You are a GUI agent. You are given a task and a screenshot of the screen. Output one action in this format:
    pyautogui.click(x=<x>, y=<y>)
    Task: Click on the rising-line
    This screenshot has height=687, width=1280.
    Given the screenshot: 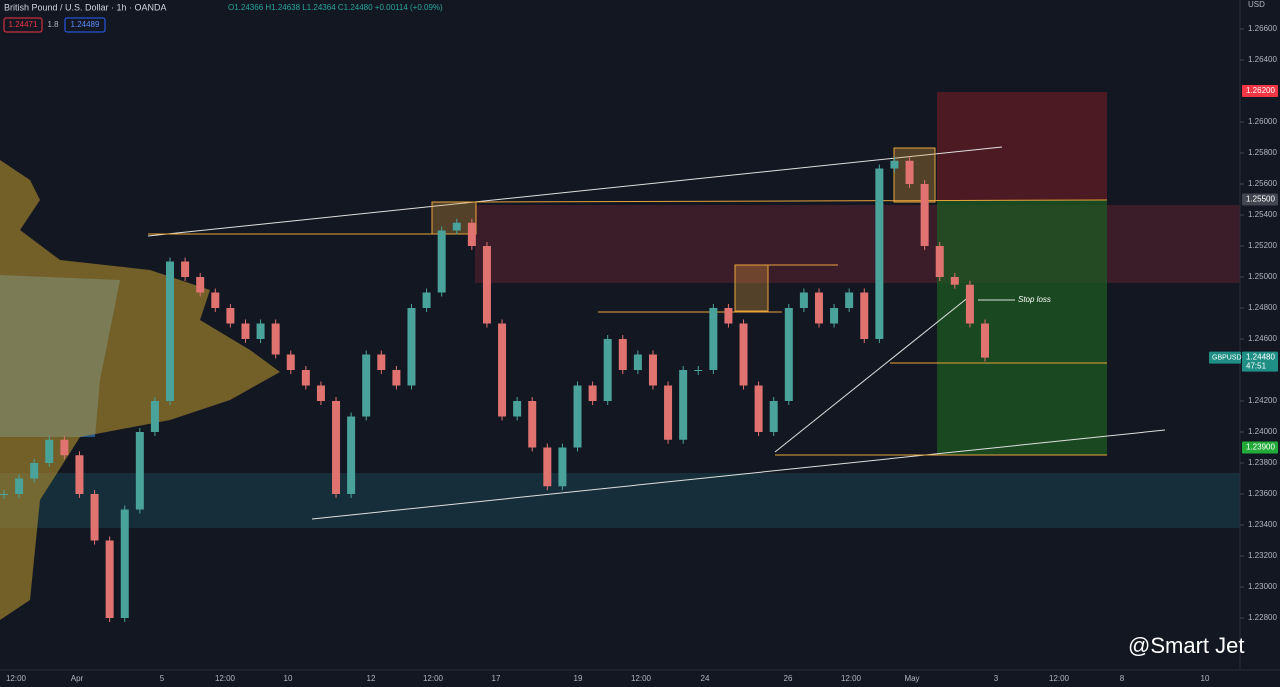 What is the action you would take?
    pyautogui.click(x=872, y=374)
    